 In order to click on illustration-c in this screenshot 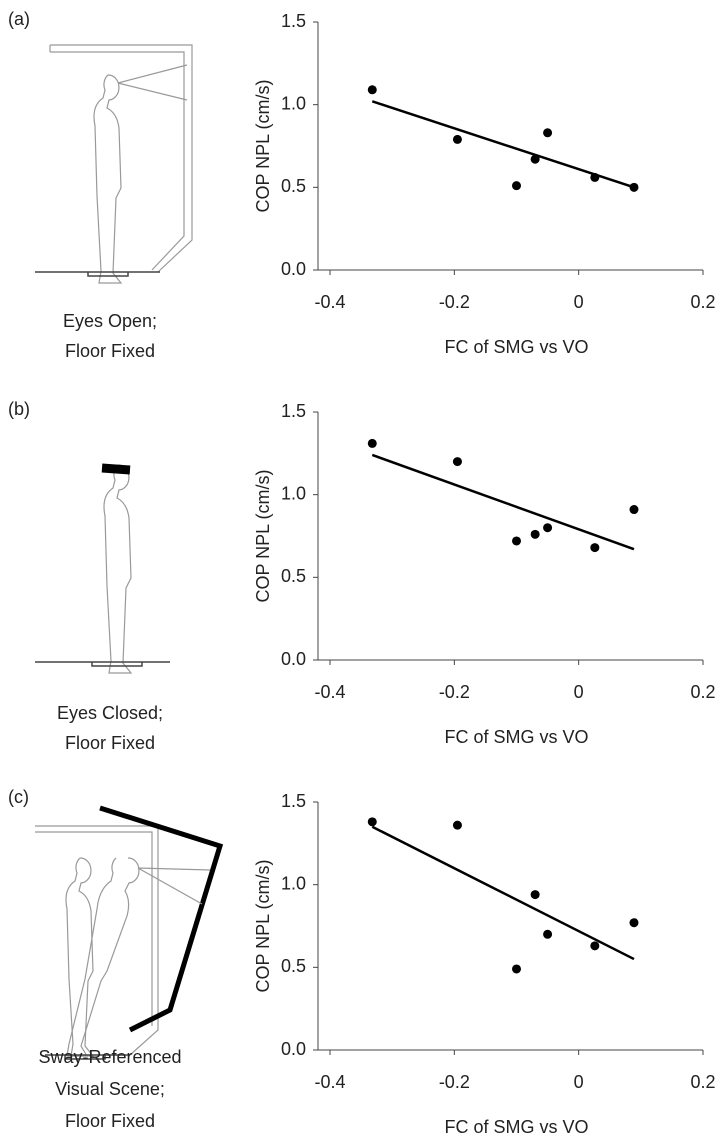, I will do `click(129, 932)`.